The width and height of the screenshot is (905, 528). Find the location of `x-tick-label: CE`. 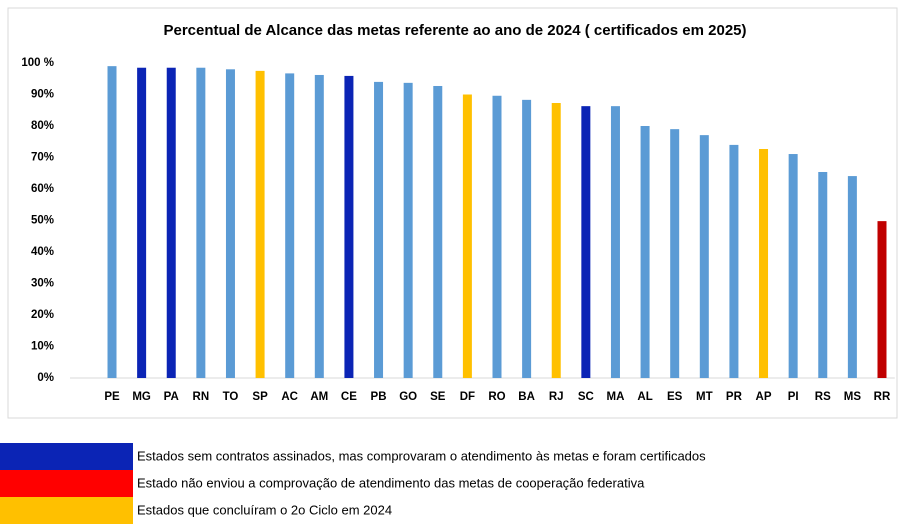

x-tick-label: CE is located at coordinates (349, 397).